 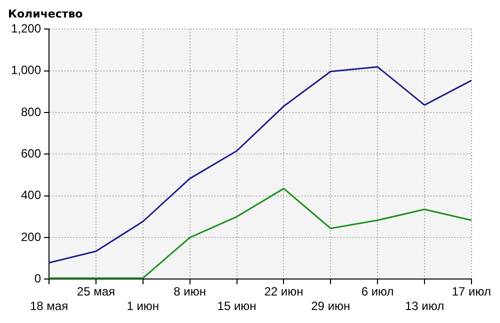 I want to click on y-tick-label: 800, so click(x=31, y=111).